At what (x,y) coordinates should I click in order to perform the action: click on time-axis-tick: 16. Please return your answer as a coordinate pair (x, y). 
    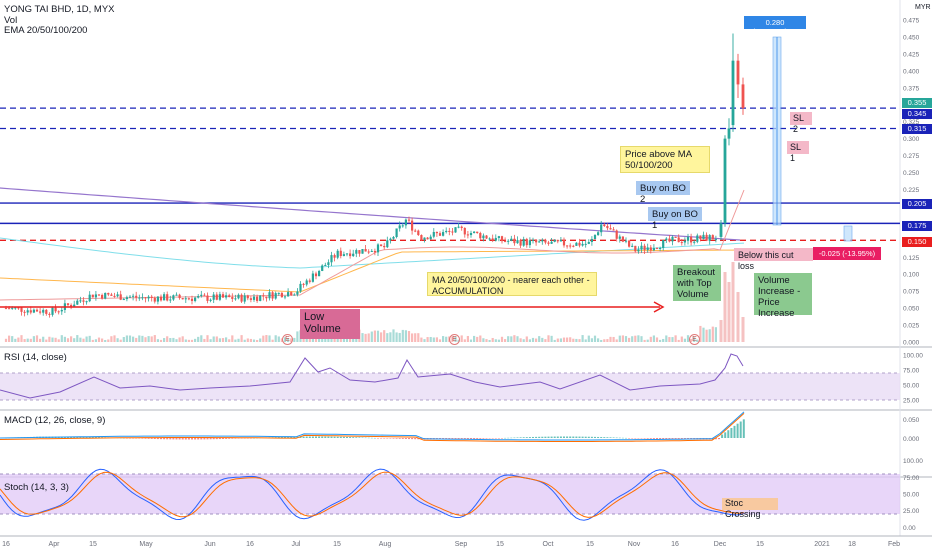
    Looking at the image, I should click on (250, 544).